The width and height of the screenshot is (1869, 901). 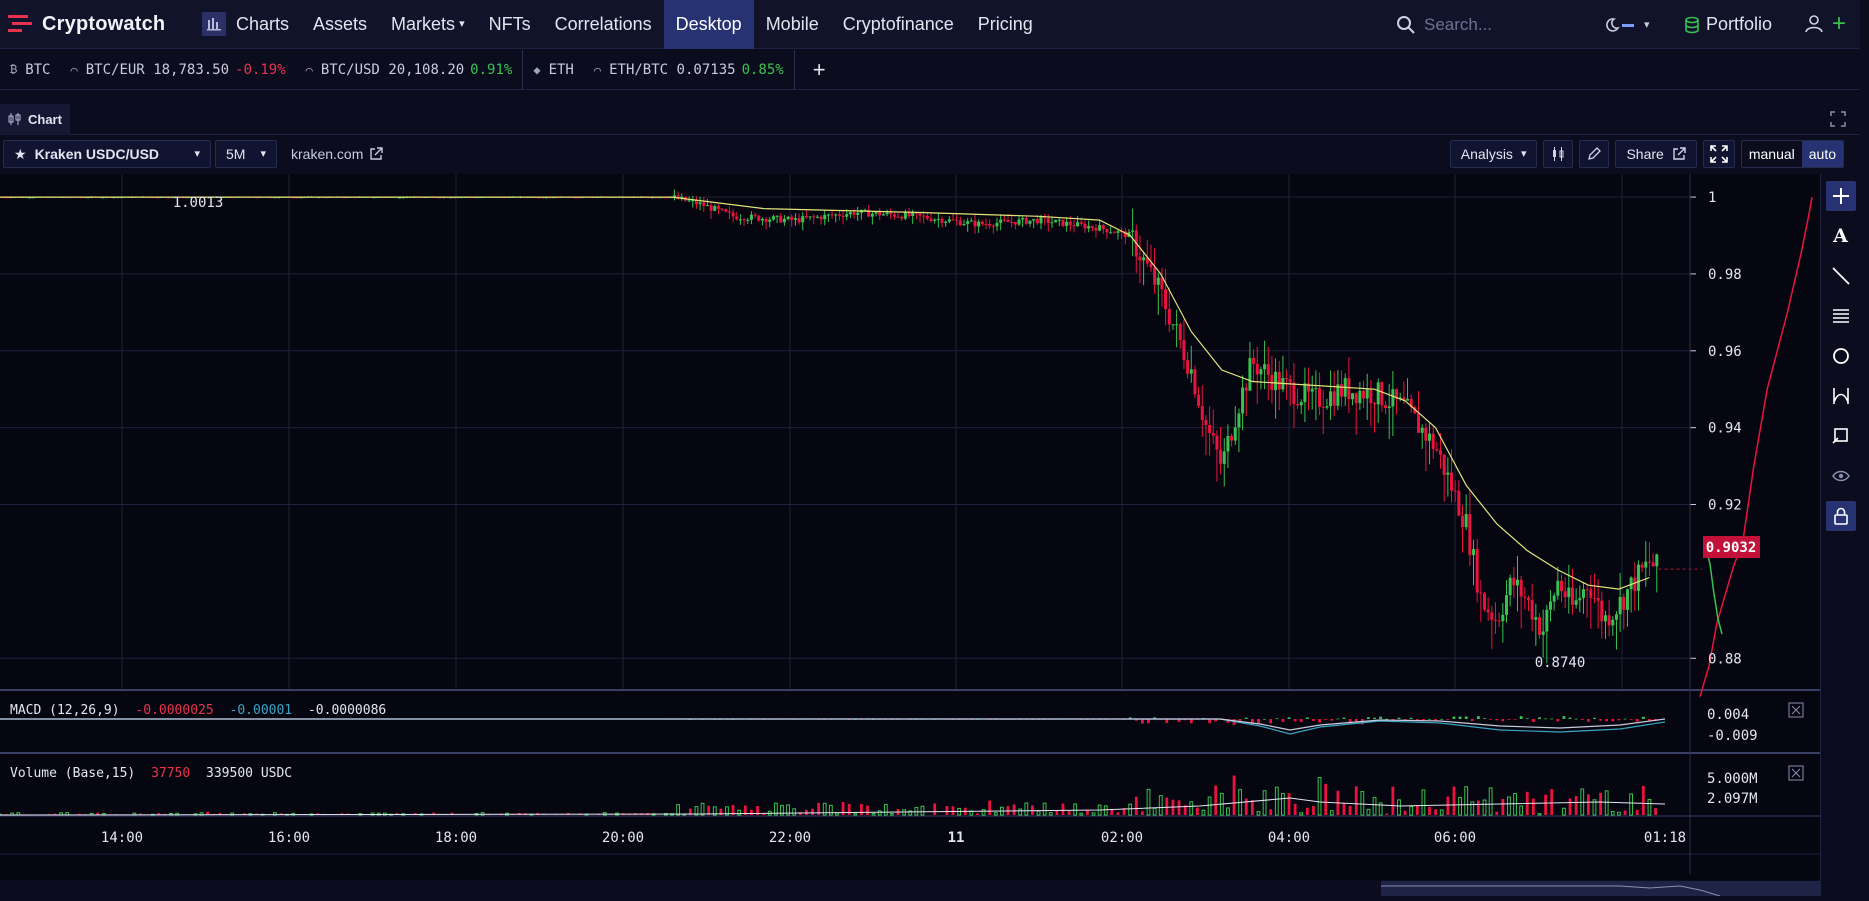 What do you see at coordinates (1715, 524) in the screenshot?
I see `price-axis: 1 0.98 0.96 0.94 0.92 0.88` at bounding box center [1715, 524].